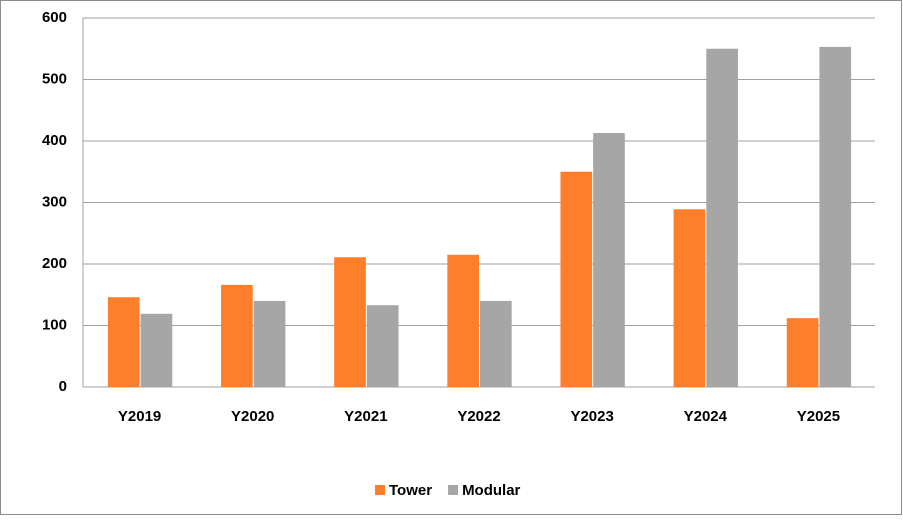  Describe the element at coordinates (410, 490) in the screenshot. I see `legend-label: Tower` at that location.